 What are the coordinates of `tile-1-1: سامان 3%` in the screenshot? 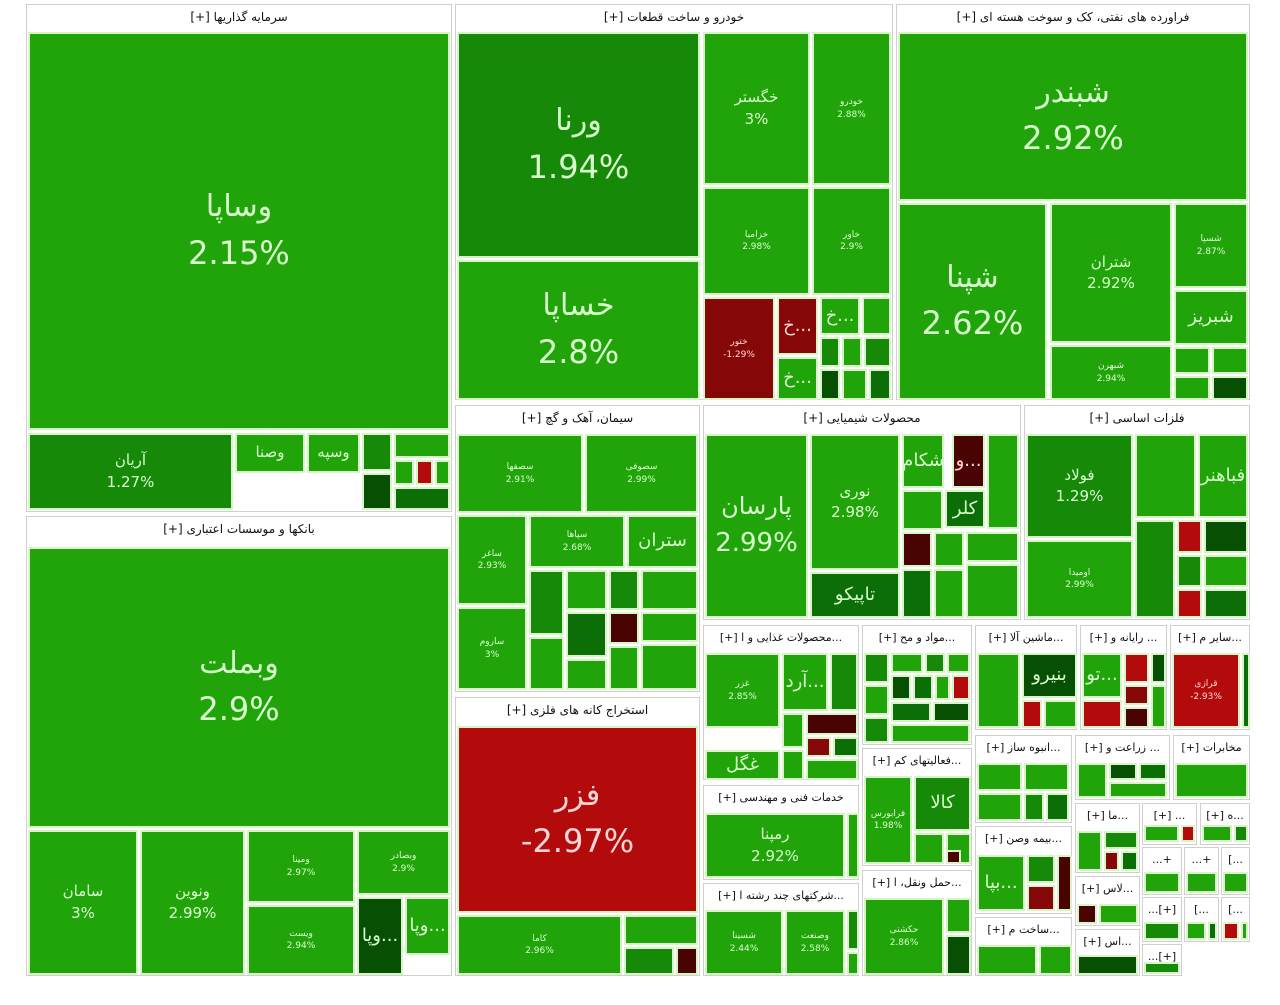 It's located at (83, 902).